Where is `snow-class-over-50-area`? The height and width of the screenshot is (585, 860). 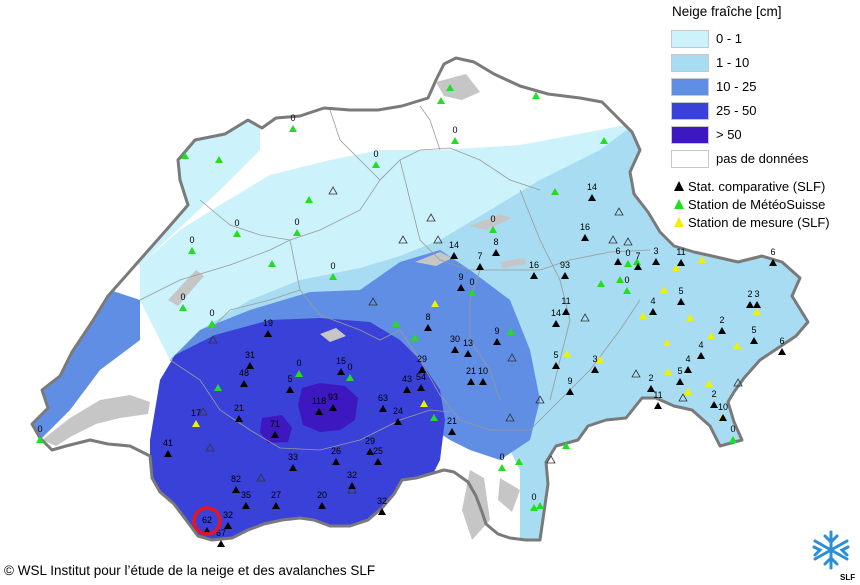
snow-class-over-50-area is located at coordinates (328, 407).